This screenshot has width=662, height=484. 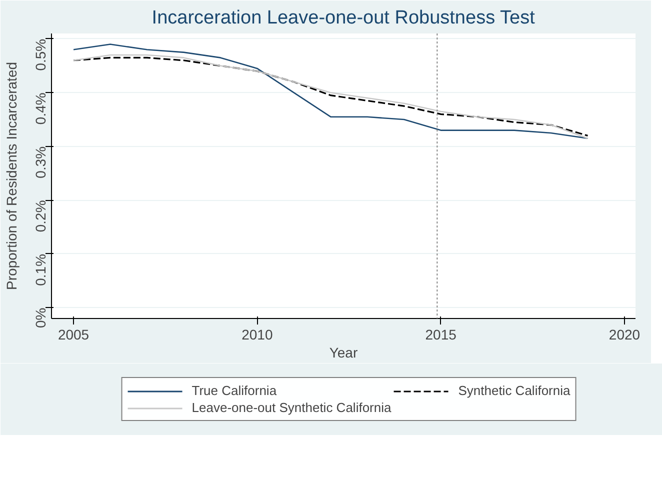 I want to click on legend-label: True California, so click(x=234, y=390).